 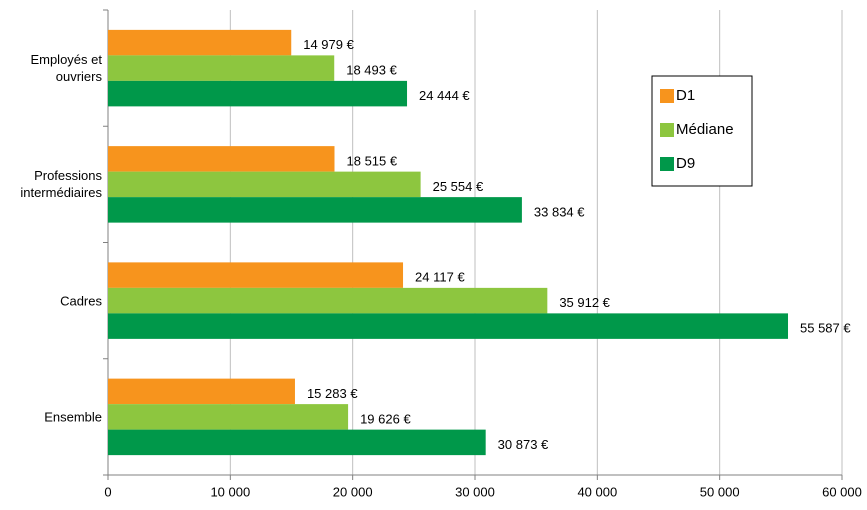 I want to click on value-label: 14 979 €, so click(x=328, y=44).